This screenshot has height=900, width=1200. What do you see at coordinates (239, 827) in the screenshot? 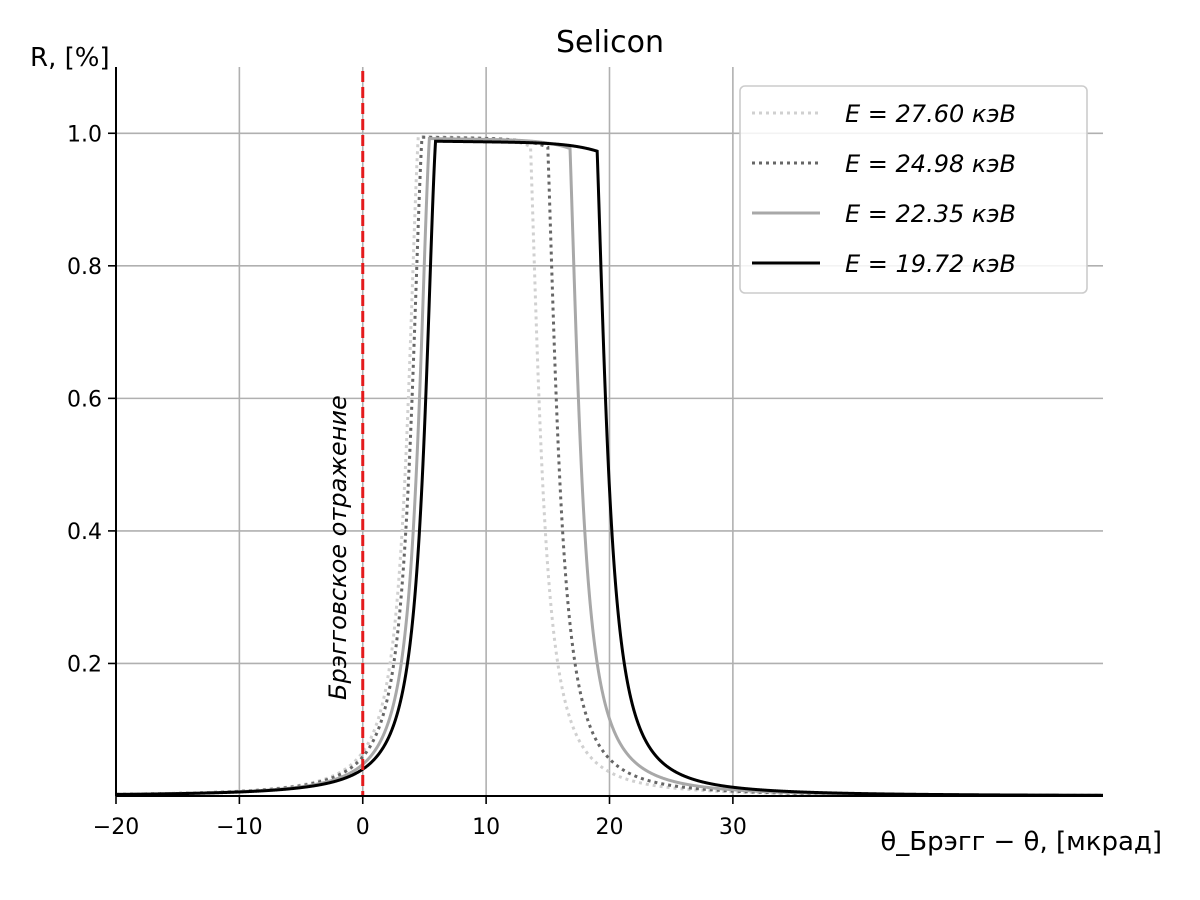
I see `x-tick-label: −10` at bounding box center [239, 827].